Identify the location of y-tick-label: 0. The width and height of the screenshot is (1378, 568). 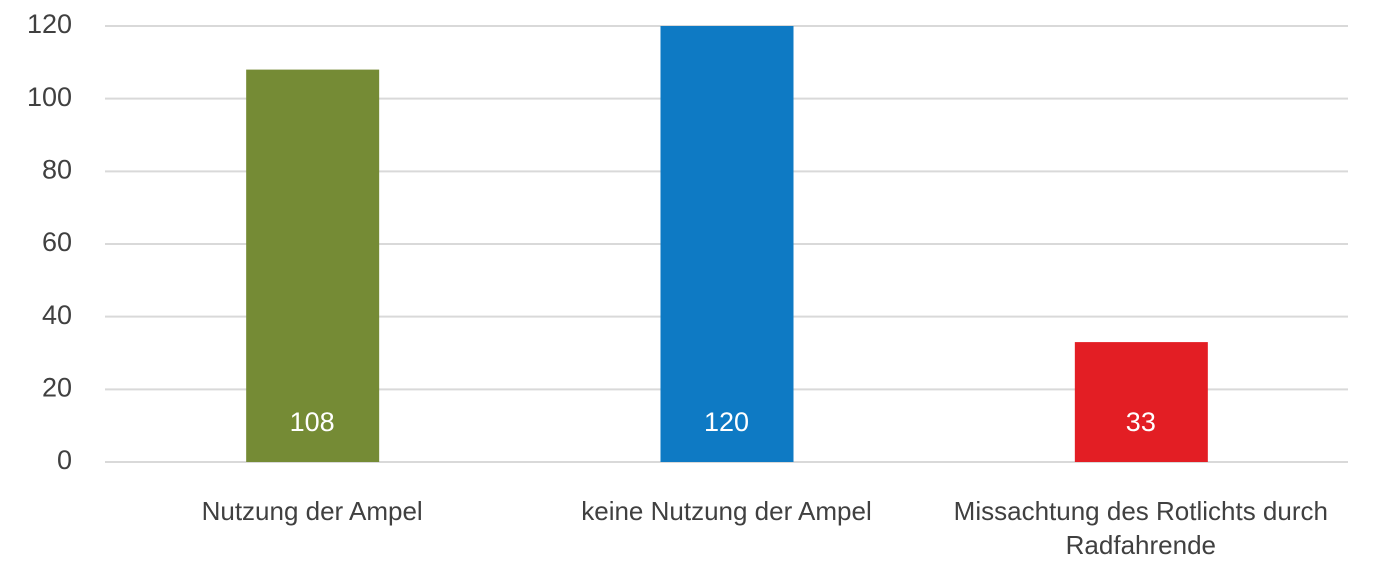
(64, 460).